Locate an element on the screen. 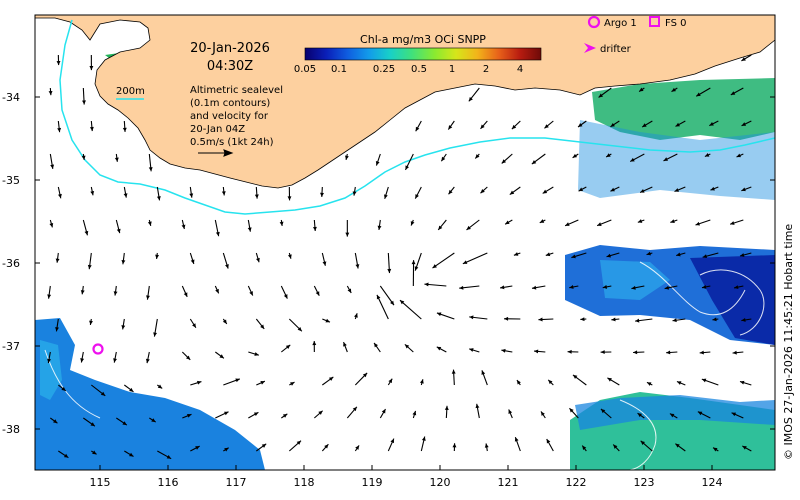  chl-swath-east-upper is located at coordinates (683, 109).